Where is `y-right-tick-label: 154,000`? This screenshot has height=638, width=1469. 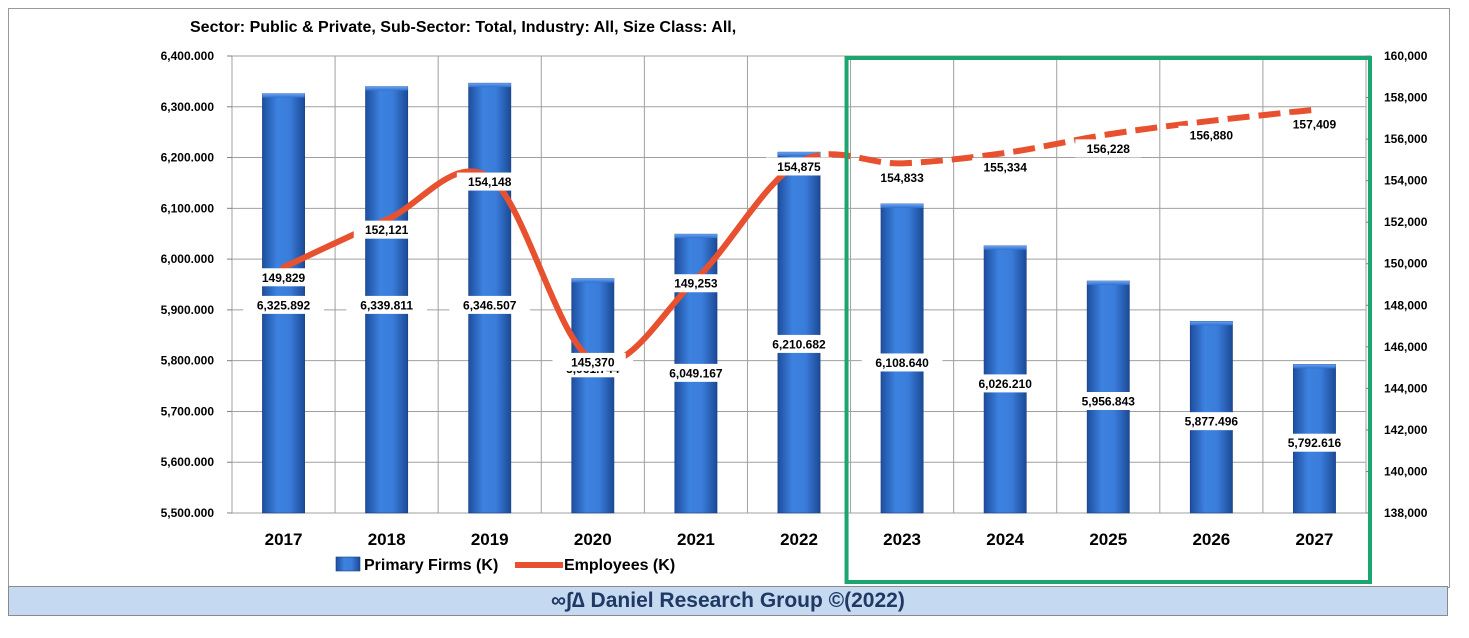
y-right-tick-label: 154,000 is located at coordinates (1406, 181).